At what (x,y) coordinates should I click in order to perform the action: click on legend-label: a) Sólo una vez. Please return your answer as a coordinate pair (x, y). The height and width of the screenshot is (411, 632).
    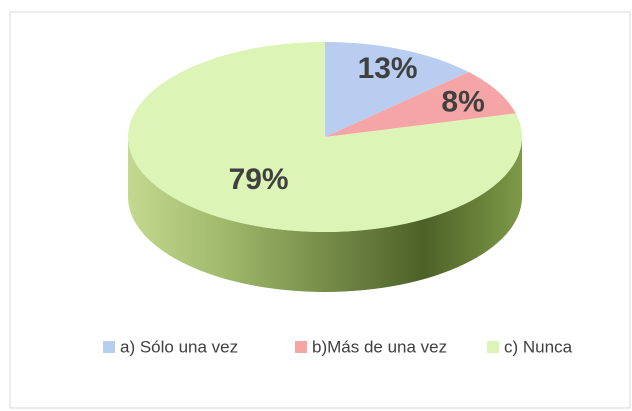
    Looking at the image, I should click on (179, 346).